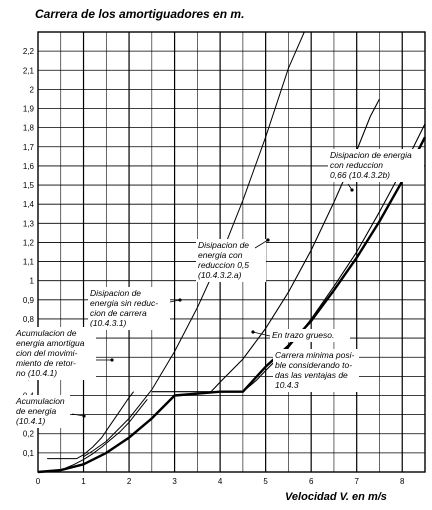 This screenshot has width=432, height=510. Describe the element at coordinates (175, 301) in the screenshot. I see `annotation-leader-dis_sin` at that location.